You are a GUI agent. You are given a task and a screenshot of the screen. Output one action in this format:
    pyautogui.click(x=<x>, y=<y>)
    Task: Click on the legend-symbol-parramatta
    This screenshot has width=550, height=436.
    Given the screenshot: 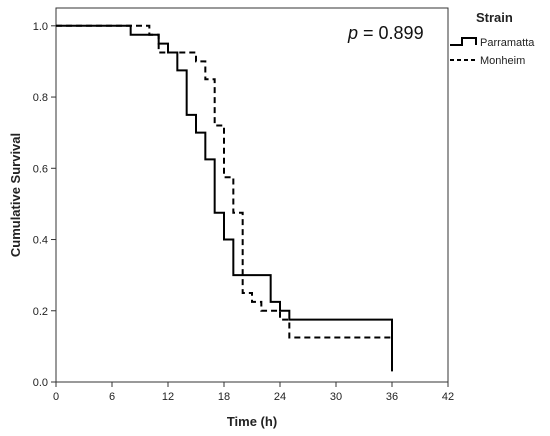 What is the action you would take?
    pyautogui.click(x=463, y=41)
    